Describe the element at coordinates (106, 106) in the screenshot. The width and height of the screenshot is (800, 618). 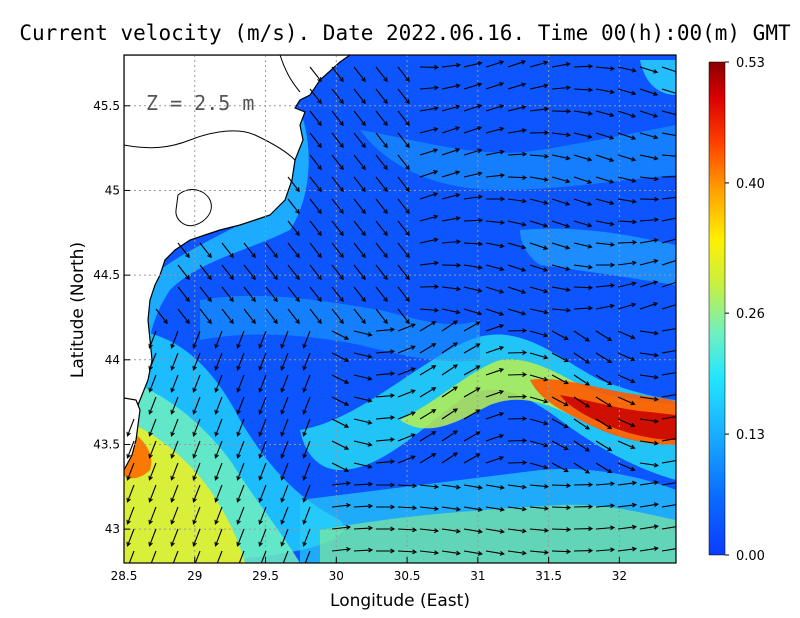
I see `y-tick-label: 45.5` at that location.